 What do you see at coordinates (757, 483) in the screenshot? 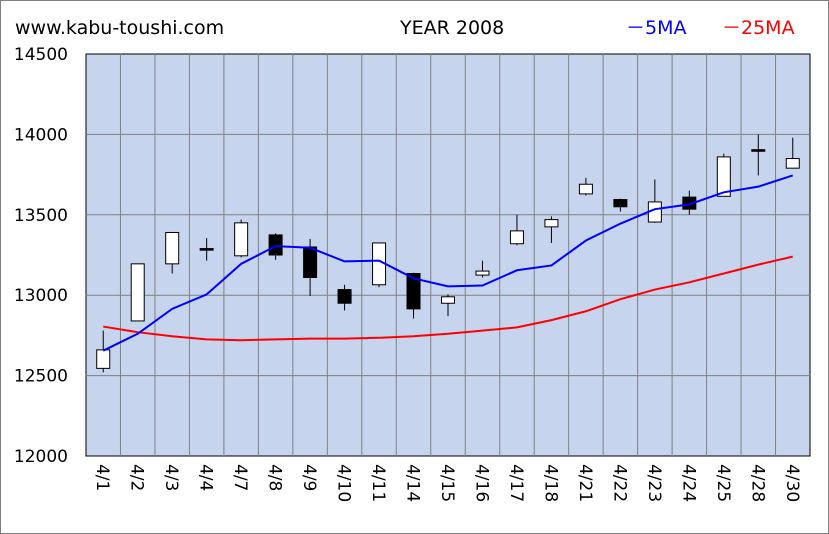
I see `x-tick-label: 4/28` at bounding box center [757, 483].